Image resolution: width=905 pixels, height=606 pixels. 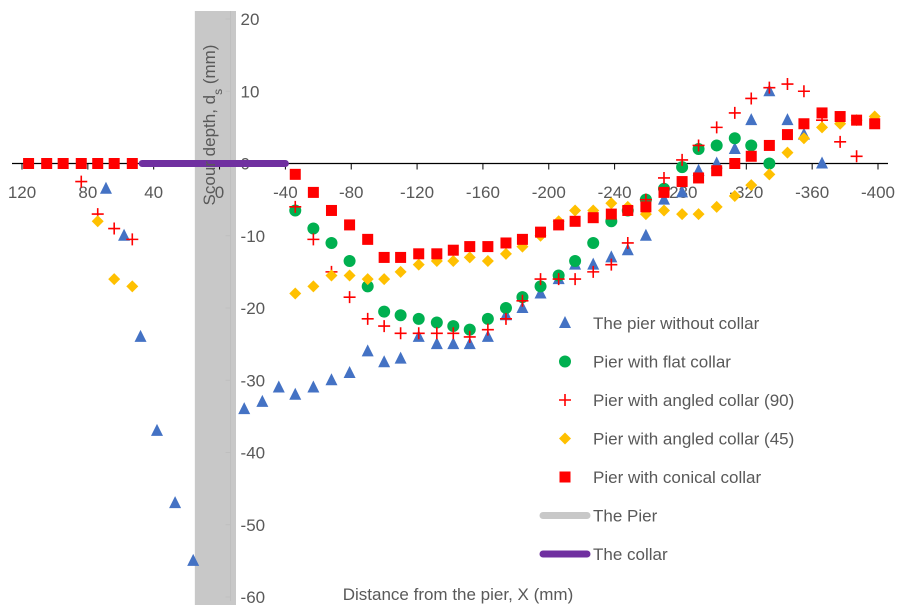 I want to click on y-tick-label: -20, so click(x=253, y=308).